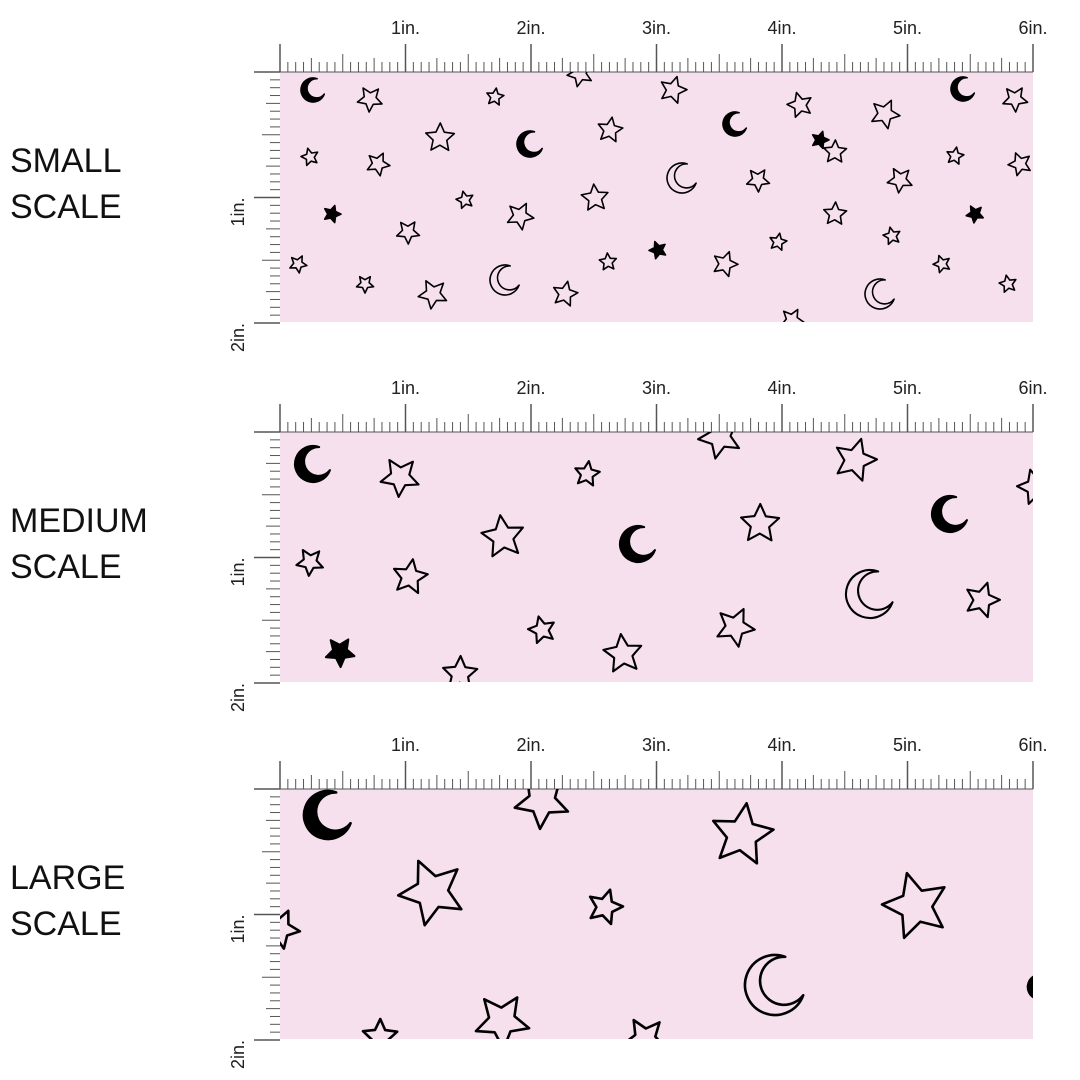 The height and width of the screenshot is (1080, 1080). I want to click on scale-label: SMALL, so click(66, 161).